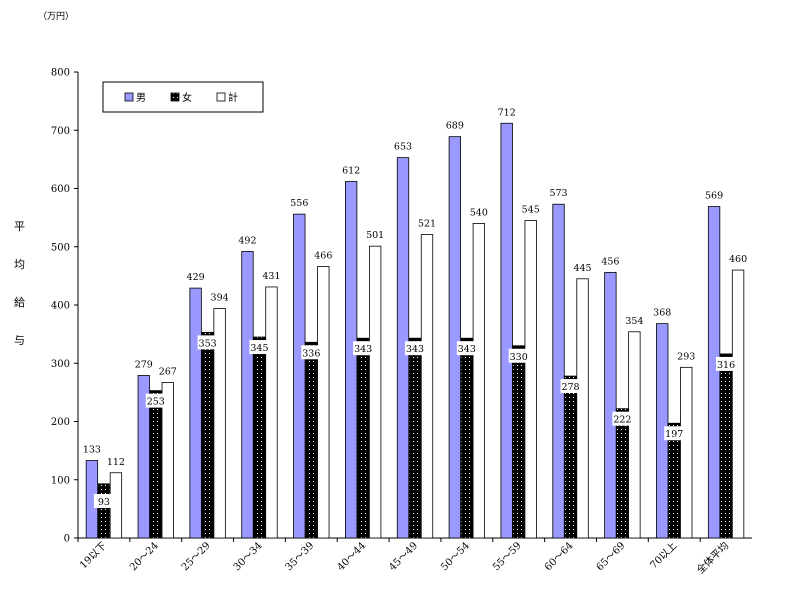 This screenshot has width=800, height=590. Describe the element at coordinates (19, 226) in the screenshot. I see `y-axis-label-char: 平` at that location.